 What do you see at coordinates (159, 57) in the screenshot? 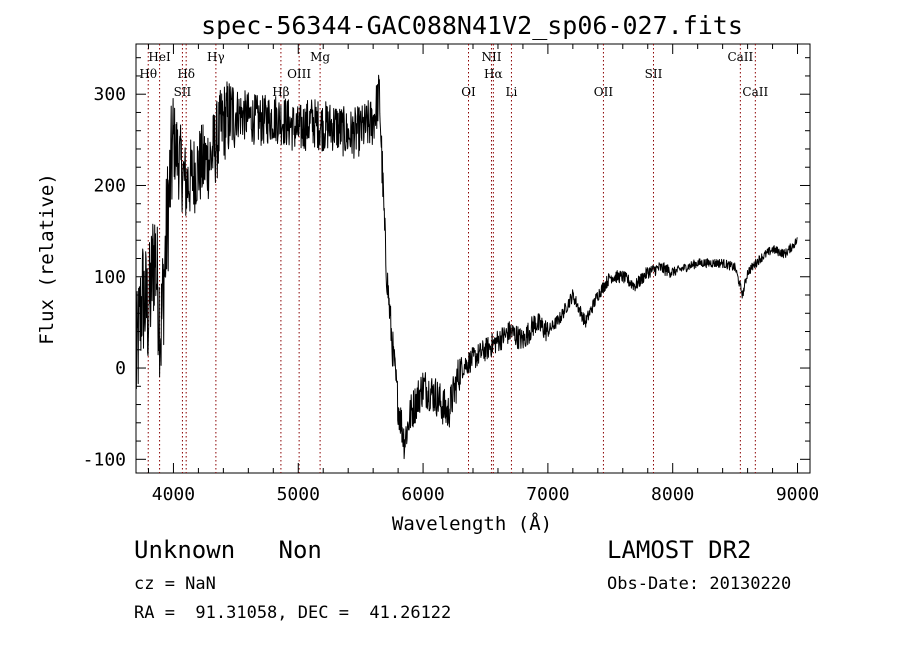
I see `line-label: HeI` at bounding box center [159, 57].